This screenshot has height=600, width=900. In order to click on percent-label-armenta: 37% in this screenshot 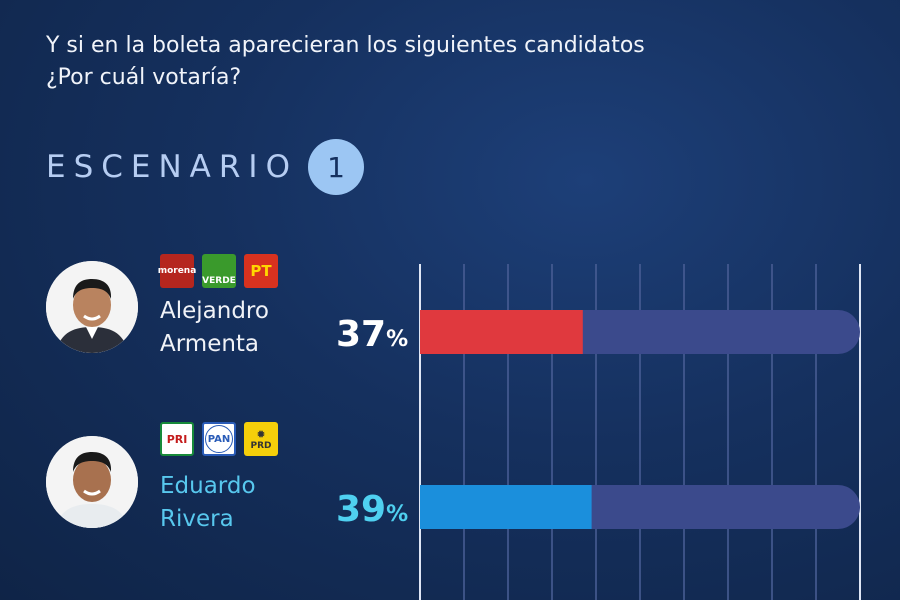, I will do `click(372, 334)`.